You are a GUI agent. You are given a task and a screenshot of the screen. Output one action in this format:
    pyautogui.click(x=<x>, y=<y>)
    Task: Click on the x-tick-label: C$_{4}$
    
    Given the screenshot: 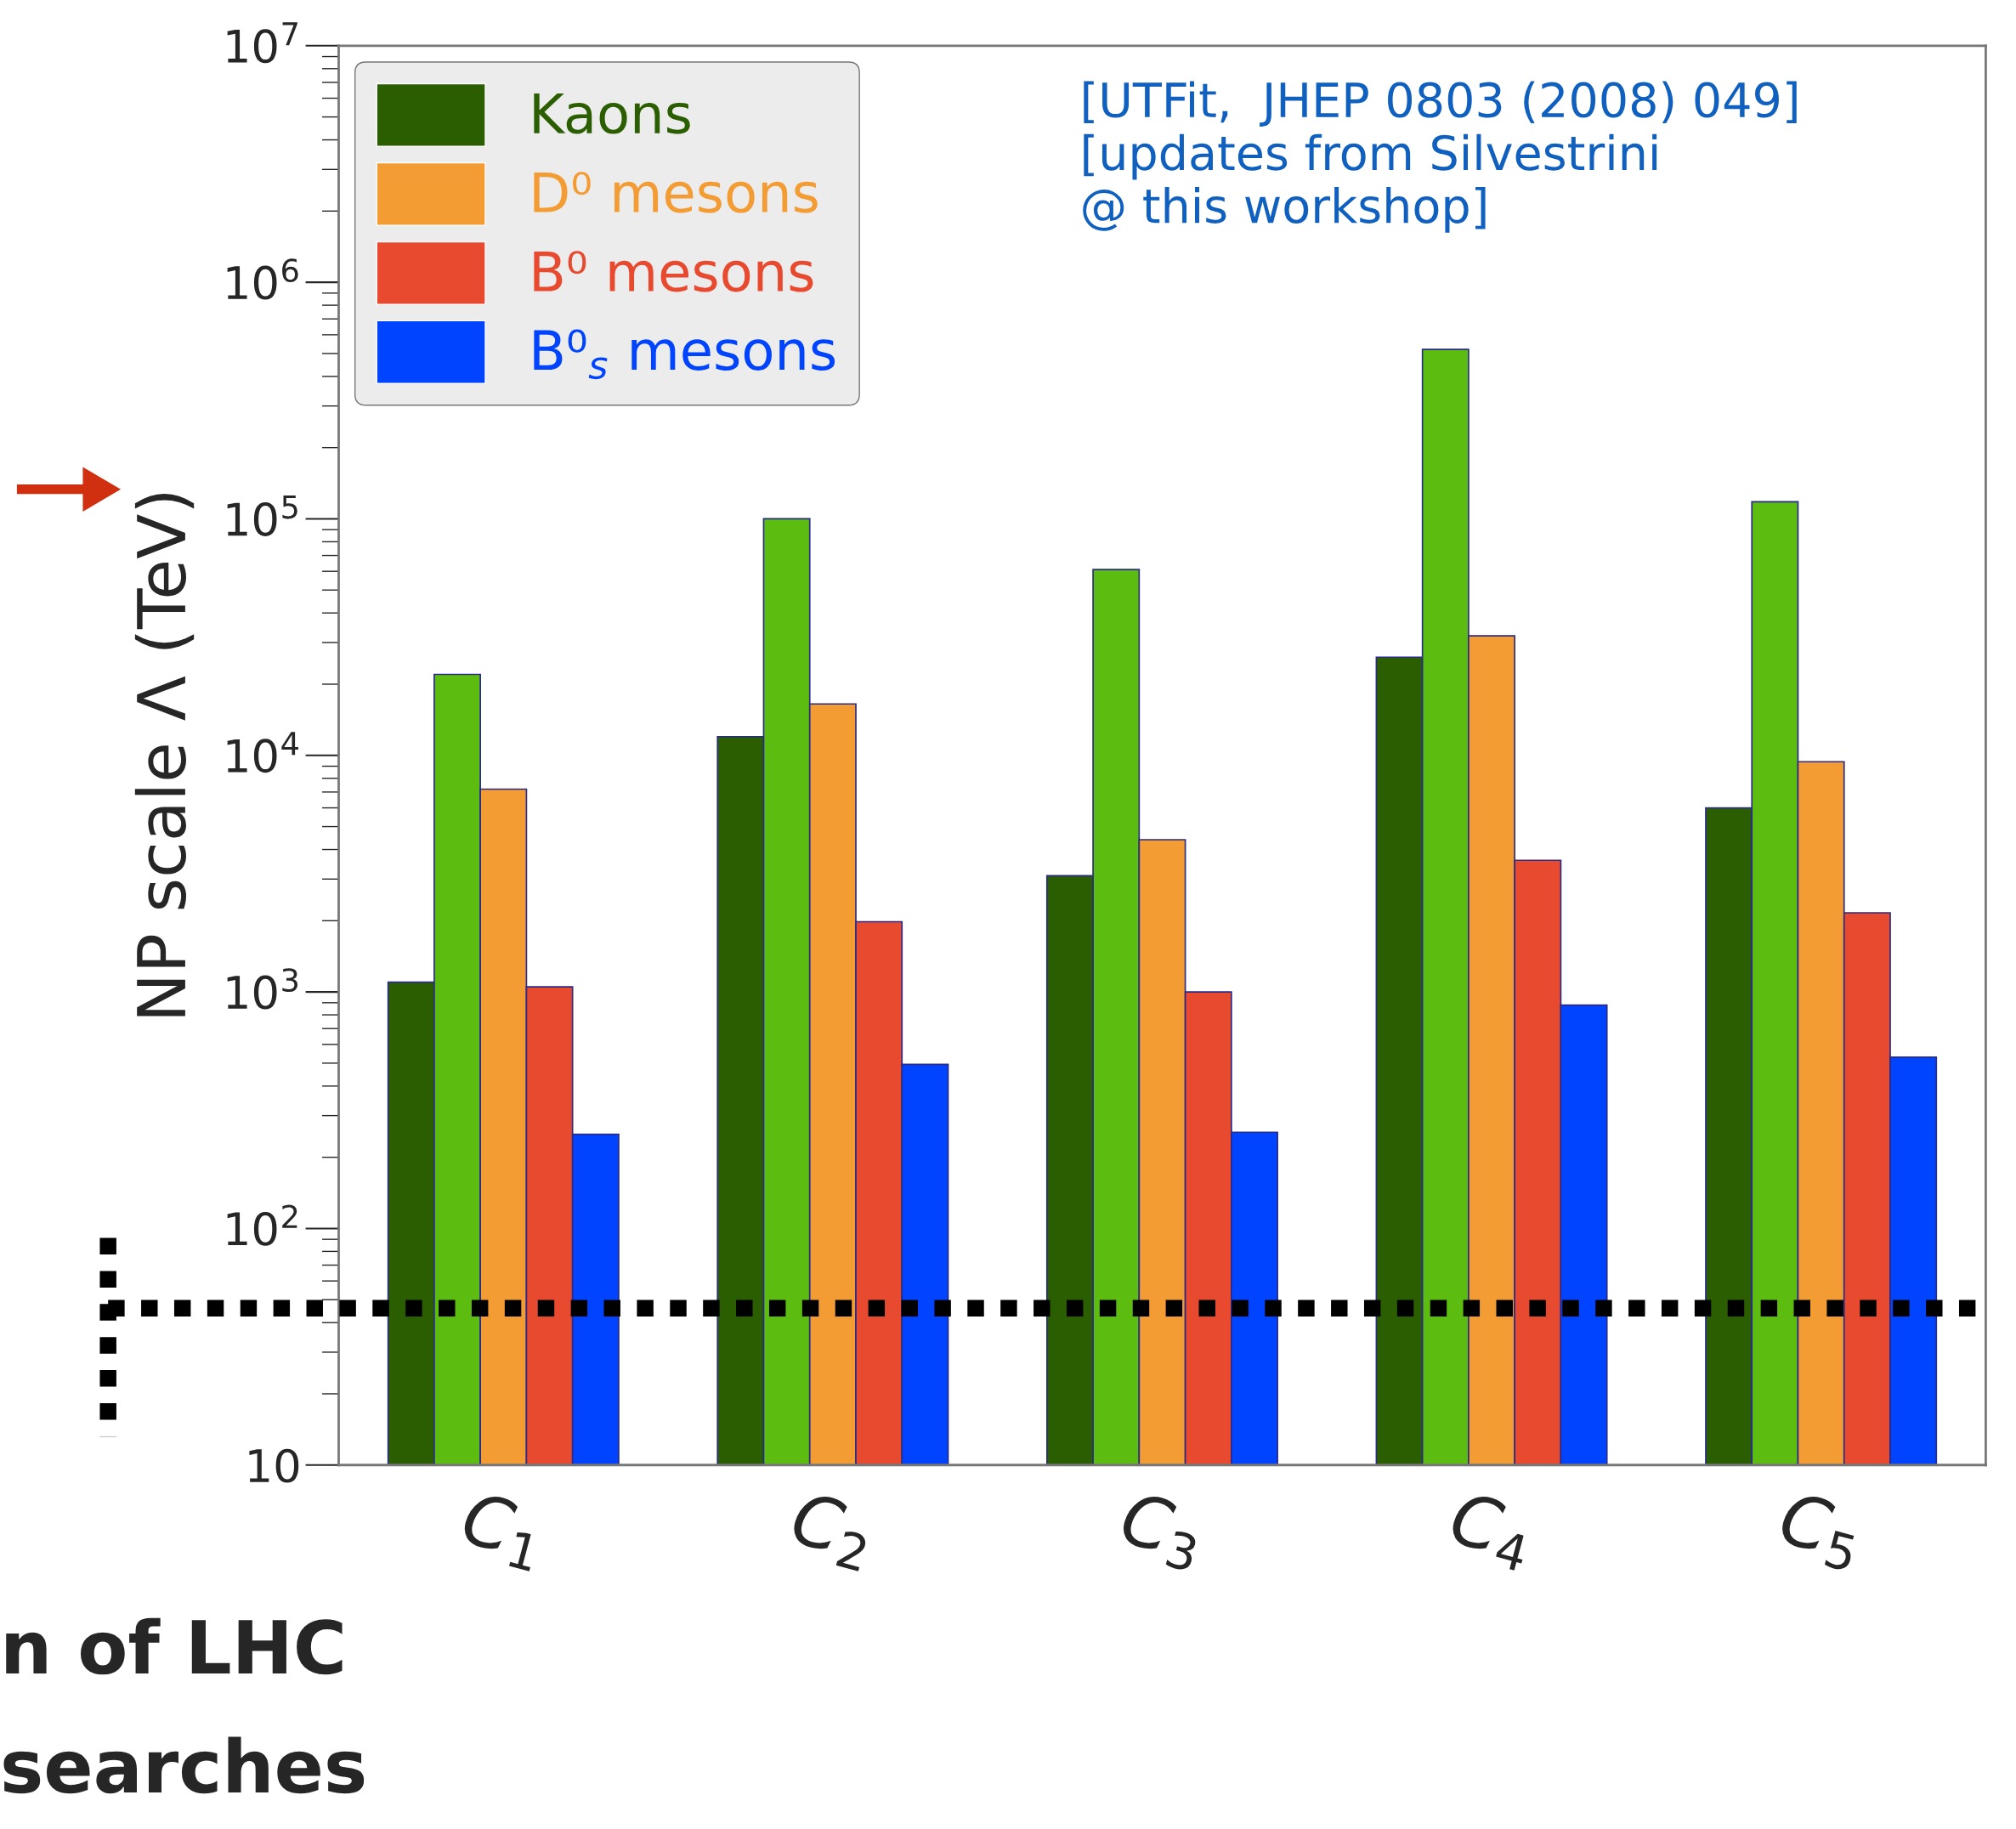 What is the action you would take?
    pyautogui.click(x=1491, y=1531)
    